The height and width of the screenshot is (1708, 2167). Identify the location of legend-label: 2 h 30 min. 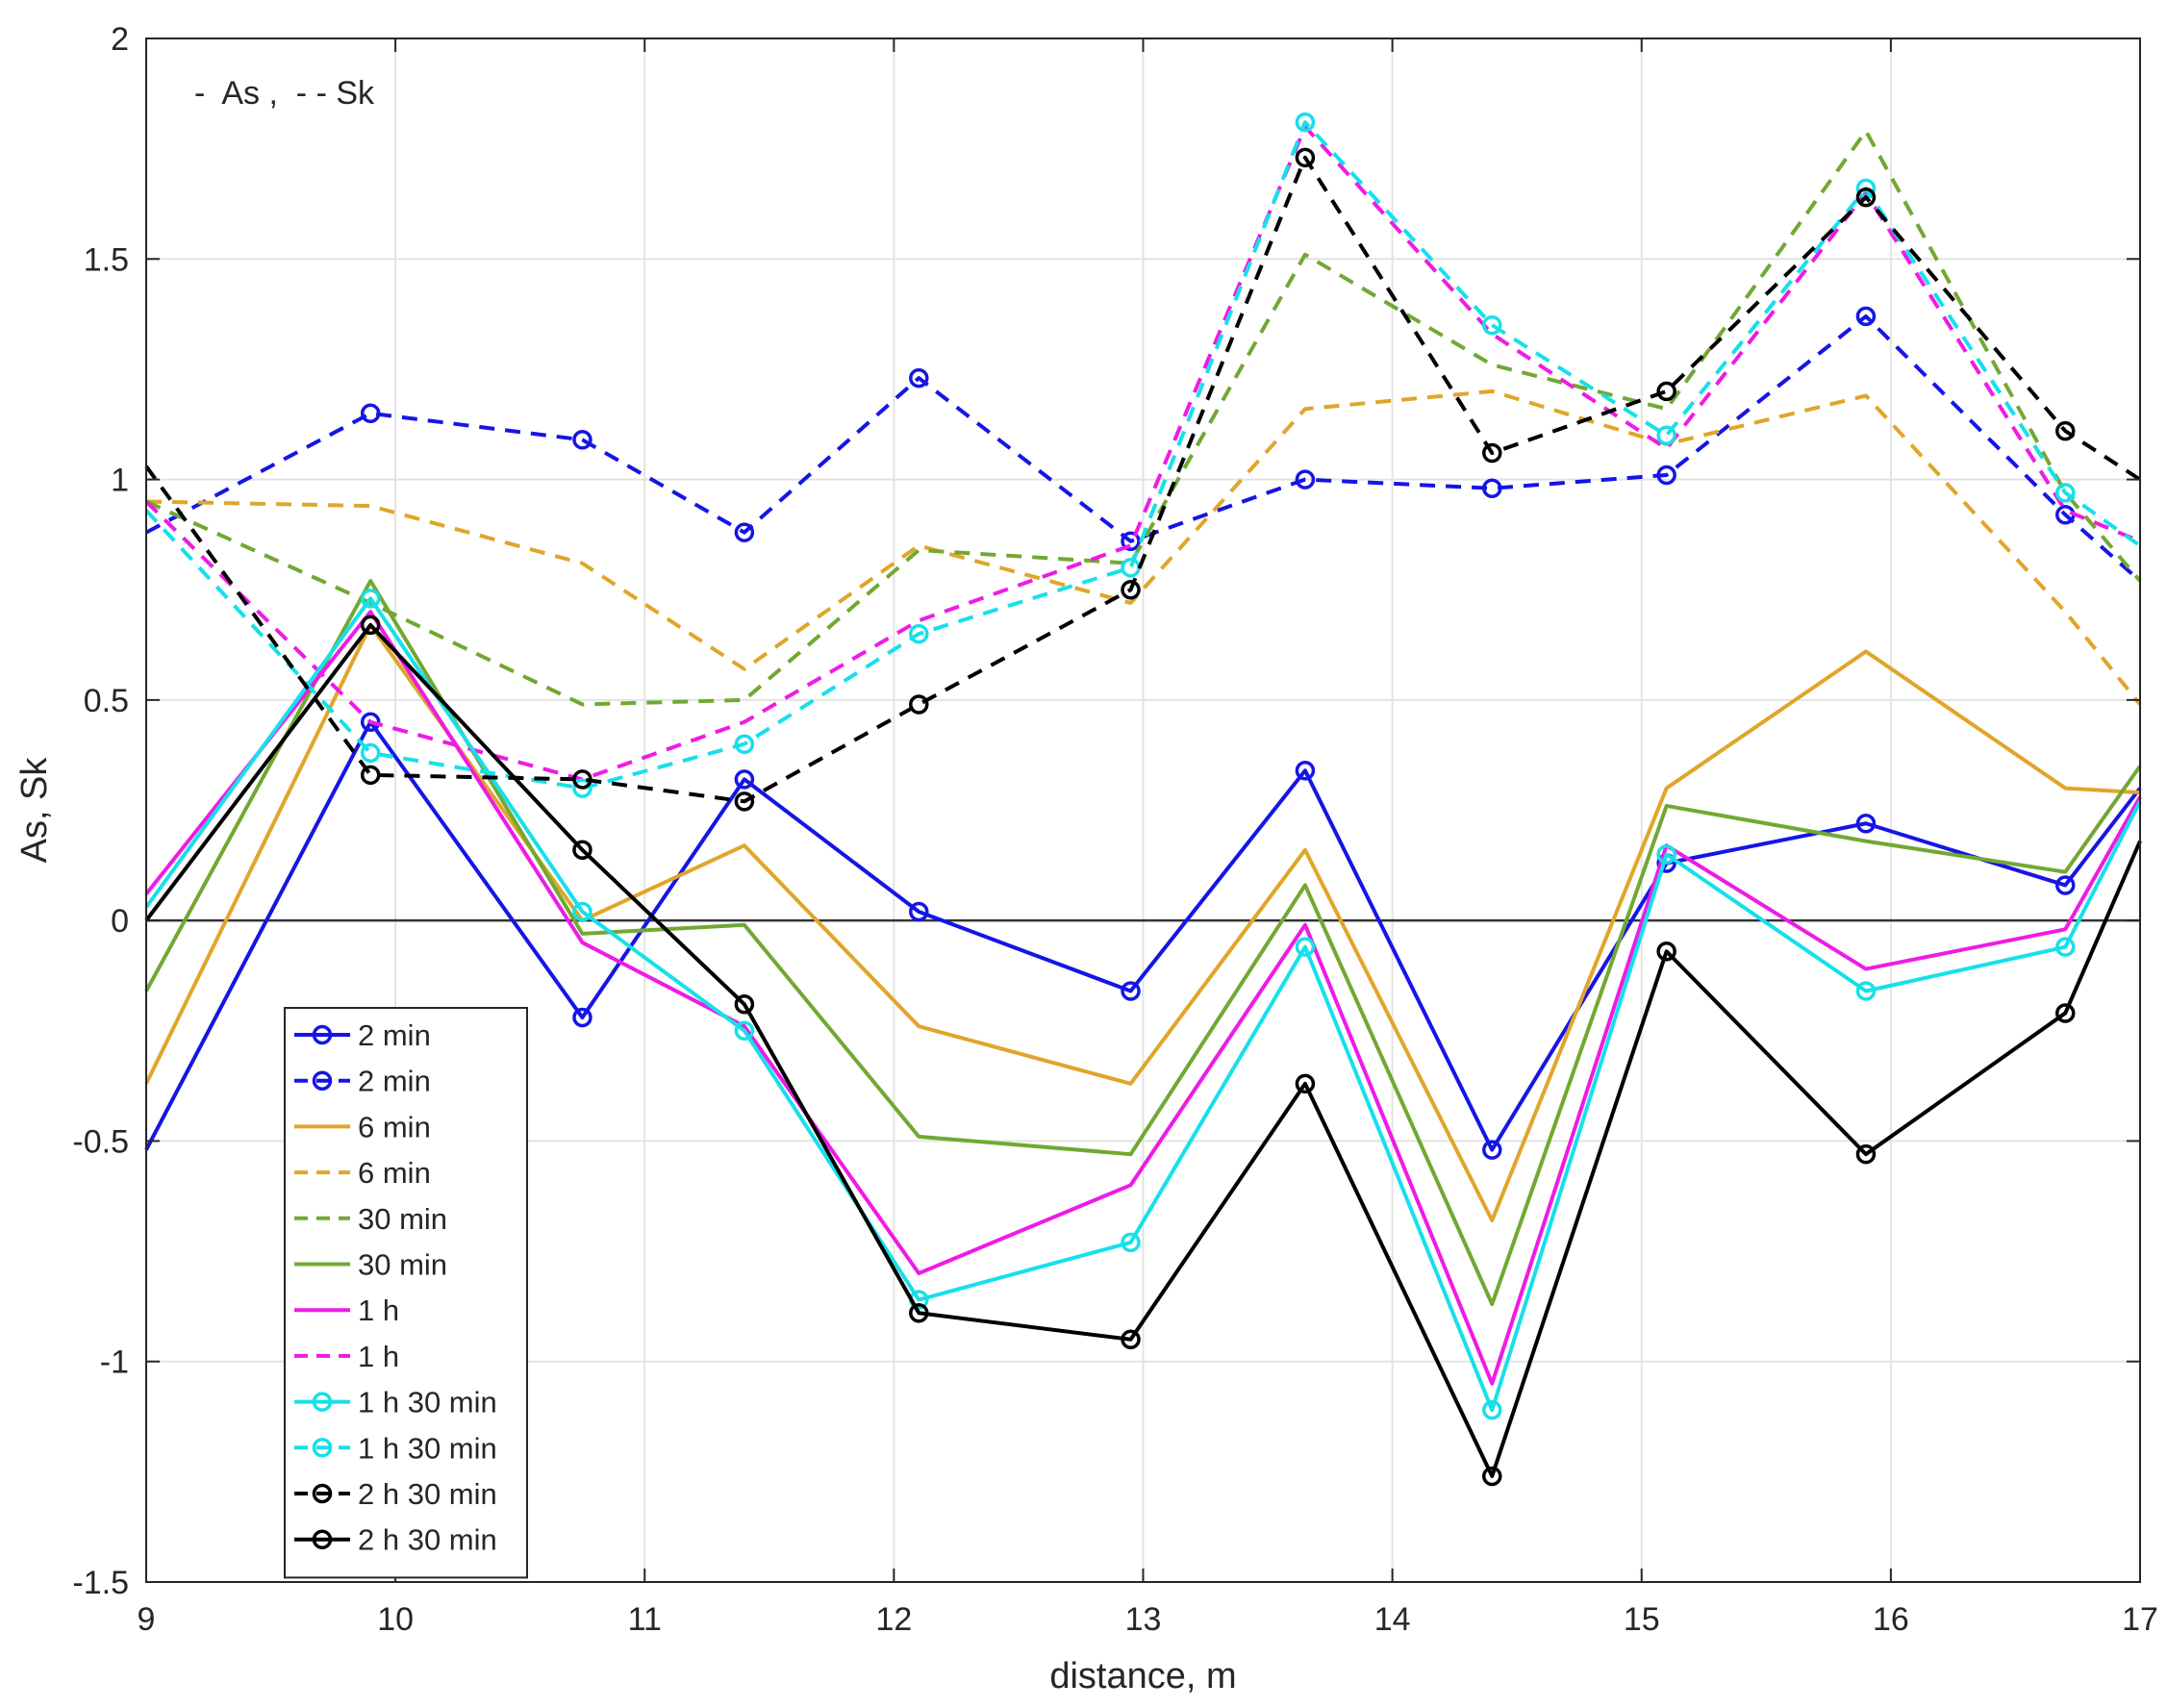
(427, 1494).